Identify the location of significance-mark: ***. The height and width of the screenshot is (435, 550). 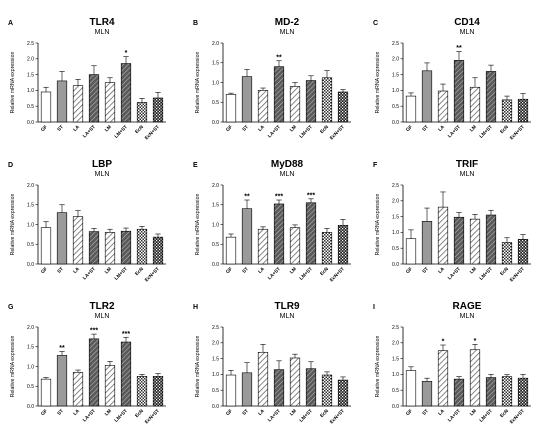
(126, 334).